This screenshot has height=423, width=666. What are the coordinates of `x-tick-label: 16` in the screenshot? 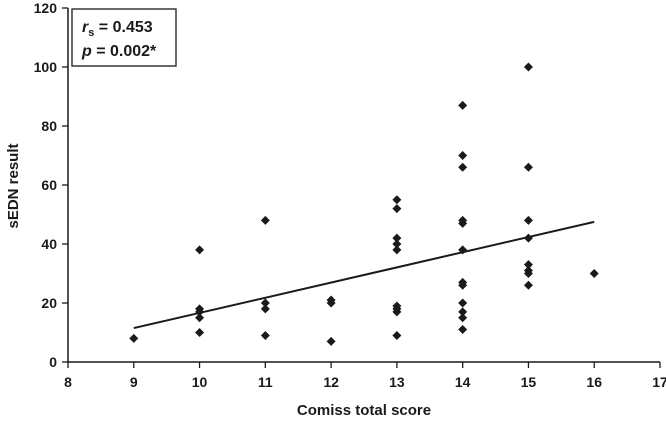 It's located at (594, 382).